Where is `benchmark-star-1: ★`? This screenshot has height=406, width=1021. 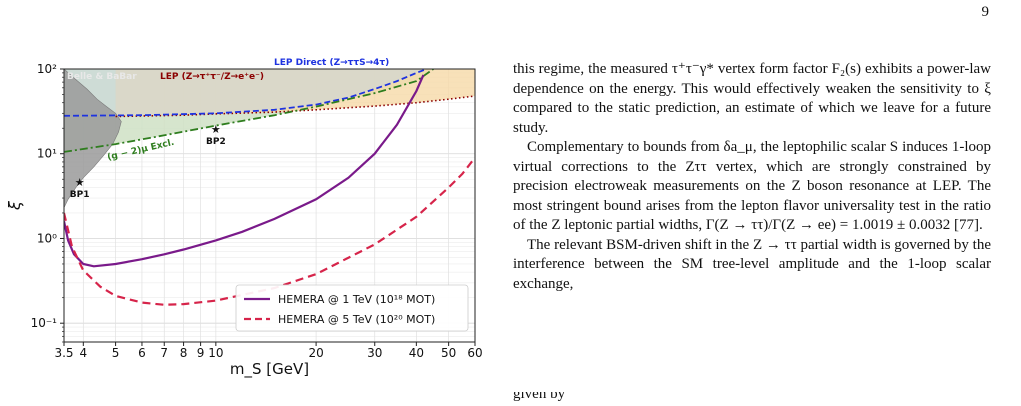 benchmark-star-1: ★ is located at coordinates (80, 182).